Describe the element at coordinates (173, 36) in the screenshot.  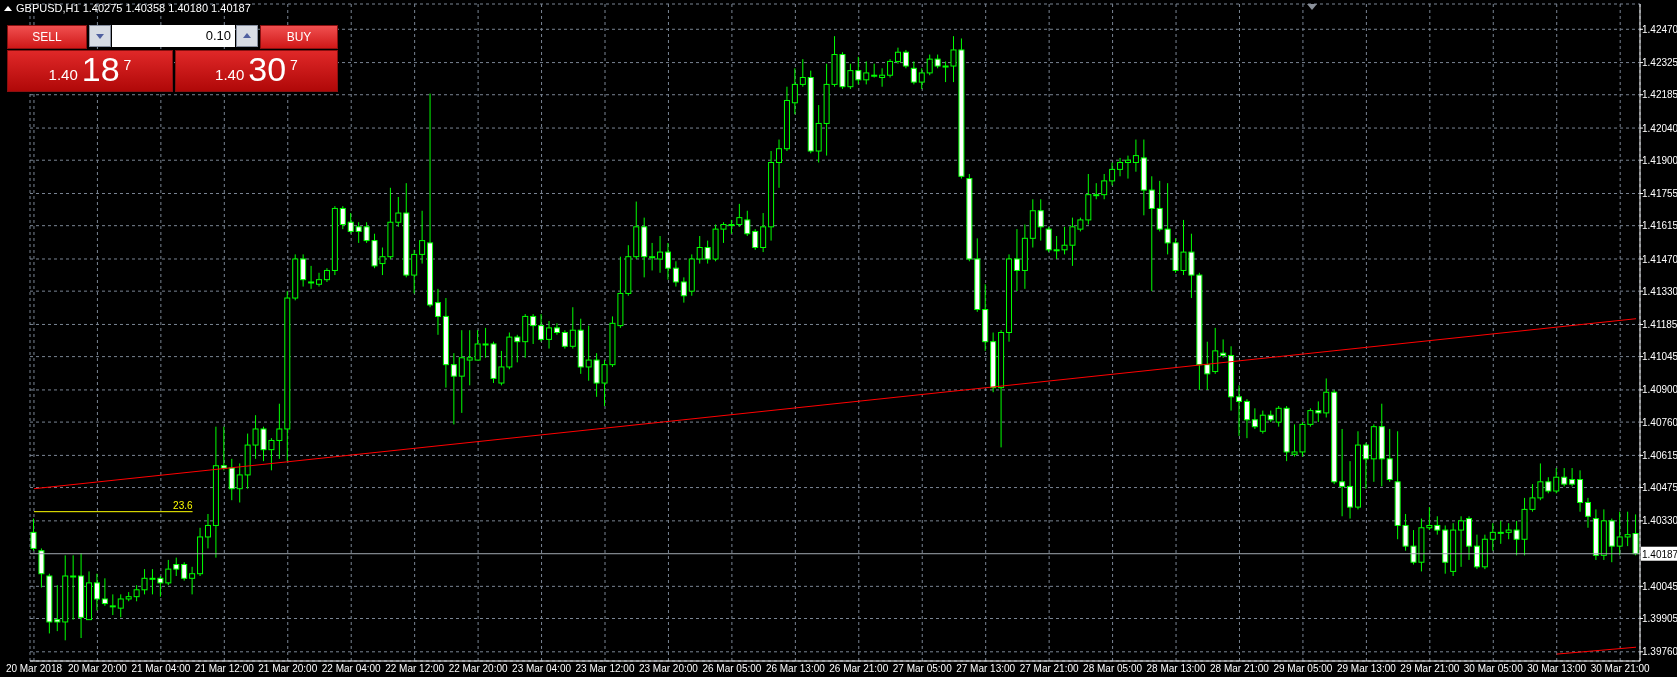
I see `number-field: 0.10` at that location.